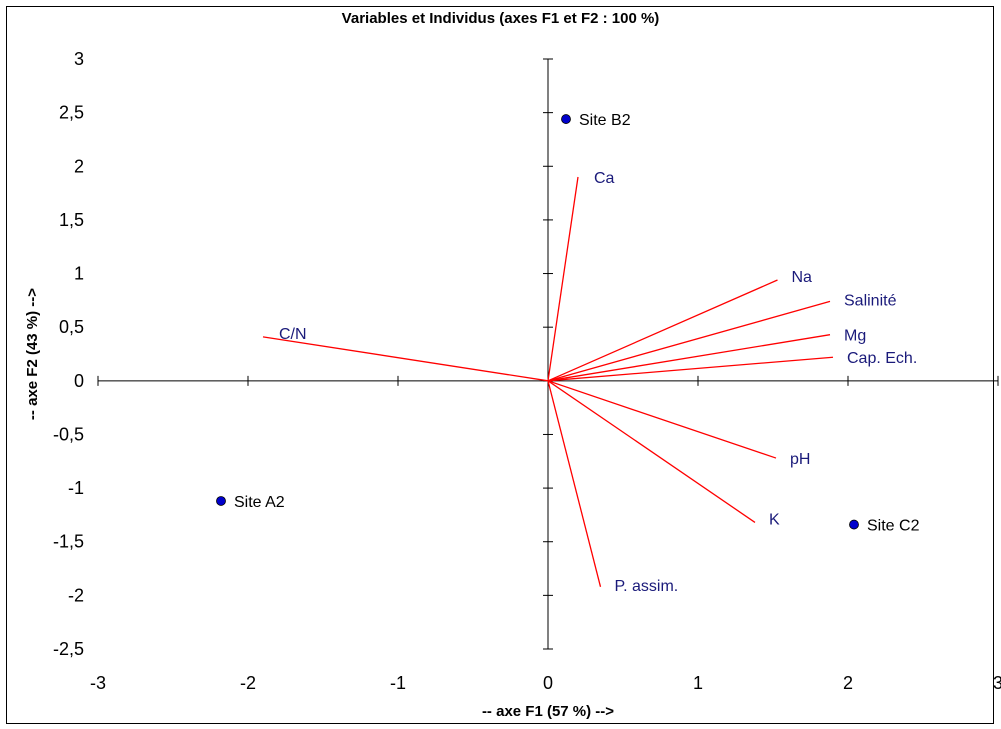  I want to click on variable-label: Na, so click(802, 277).